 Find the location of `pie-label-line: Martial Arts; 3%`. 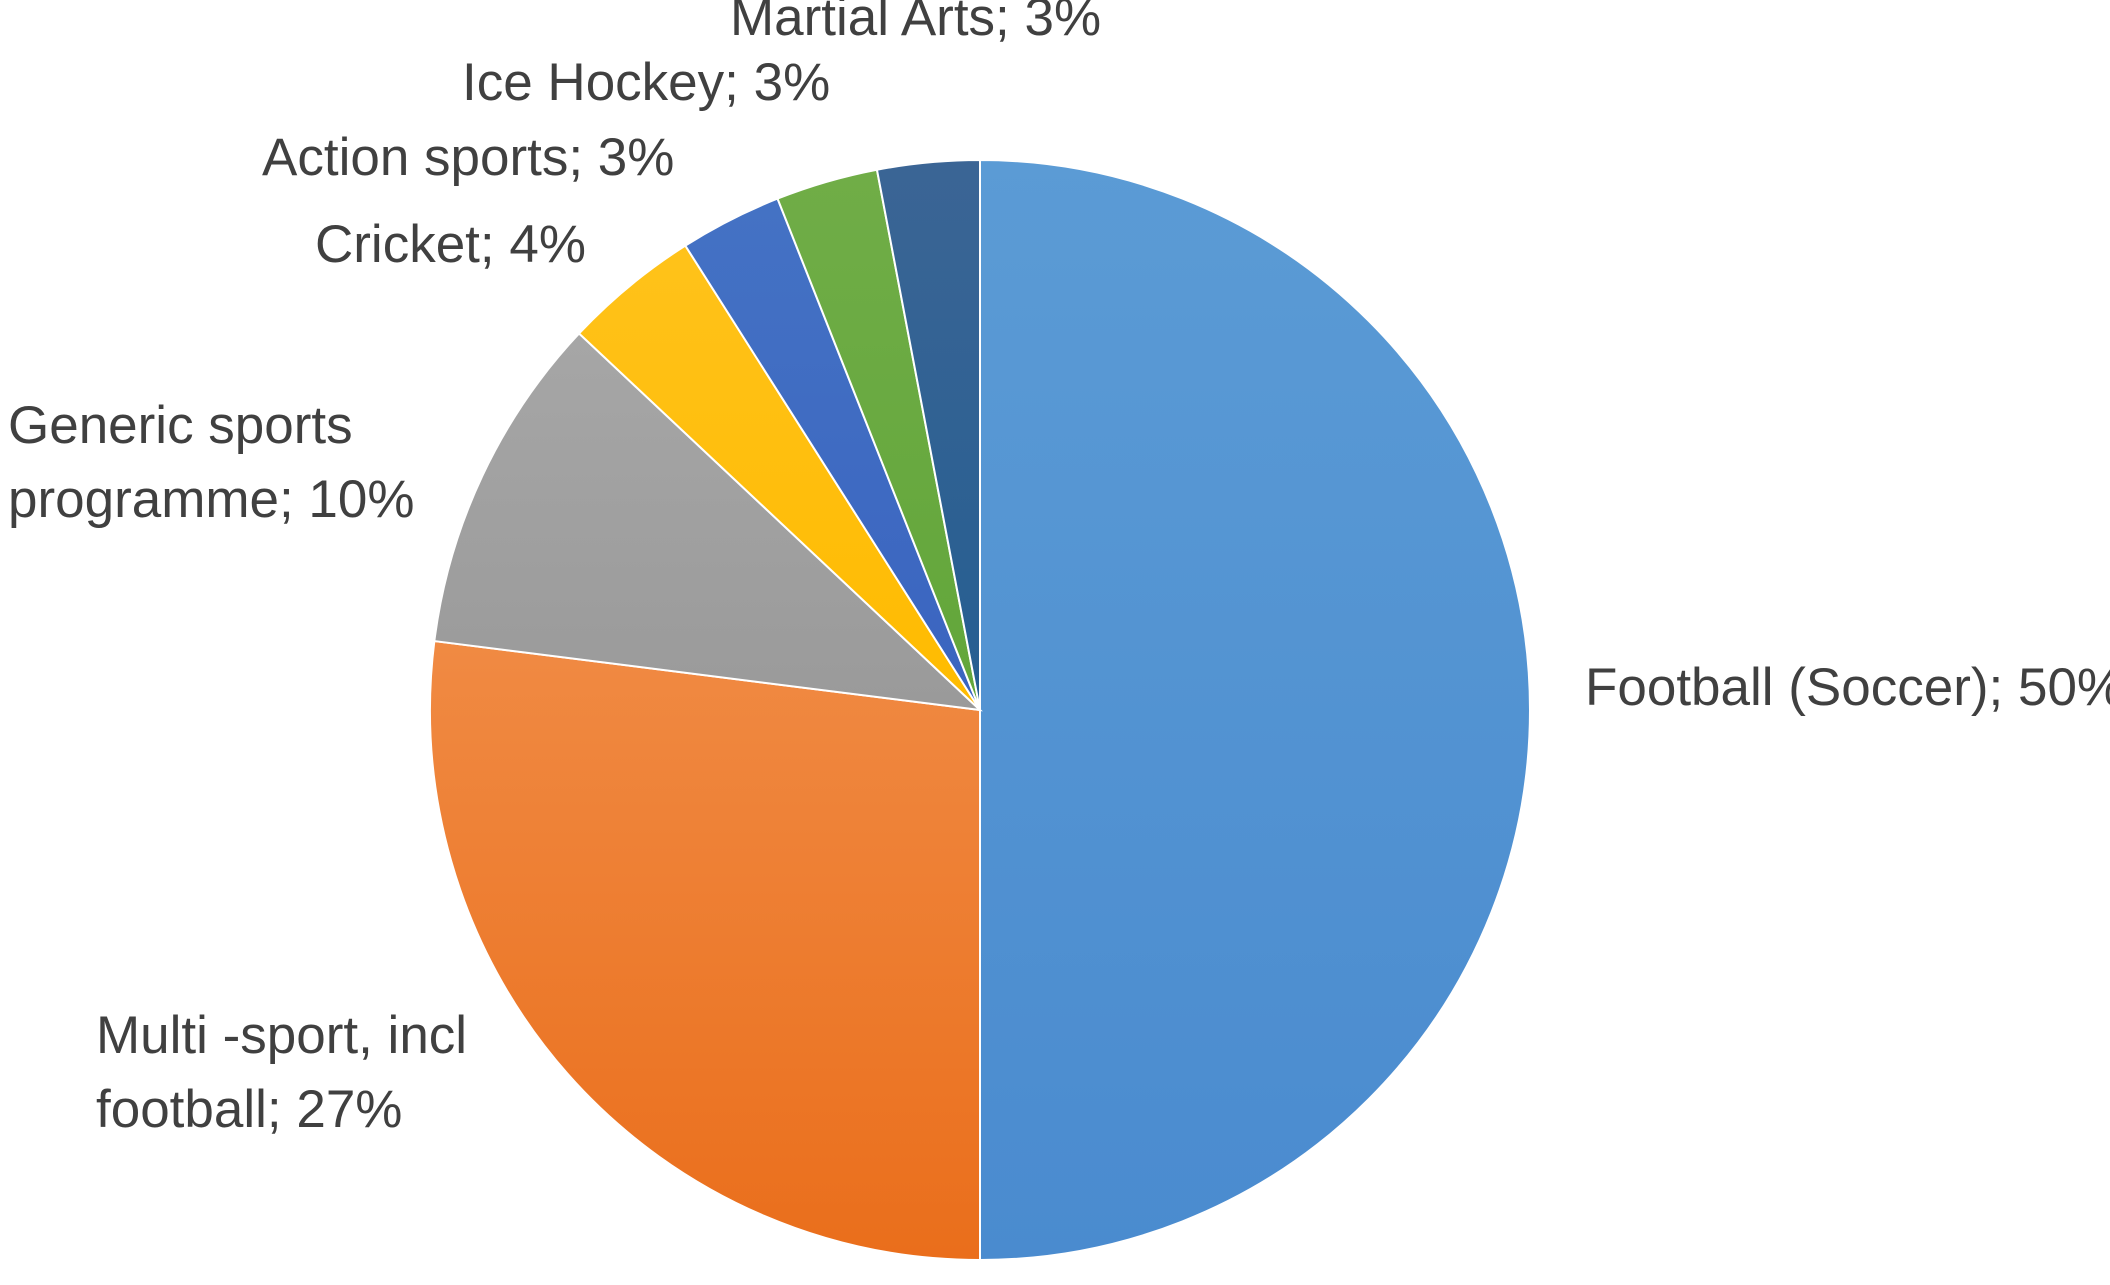

pie-label-line: Martial Arts; 3% is located at coordinates (915, 23).